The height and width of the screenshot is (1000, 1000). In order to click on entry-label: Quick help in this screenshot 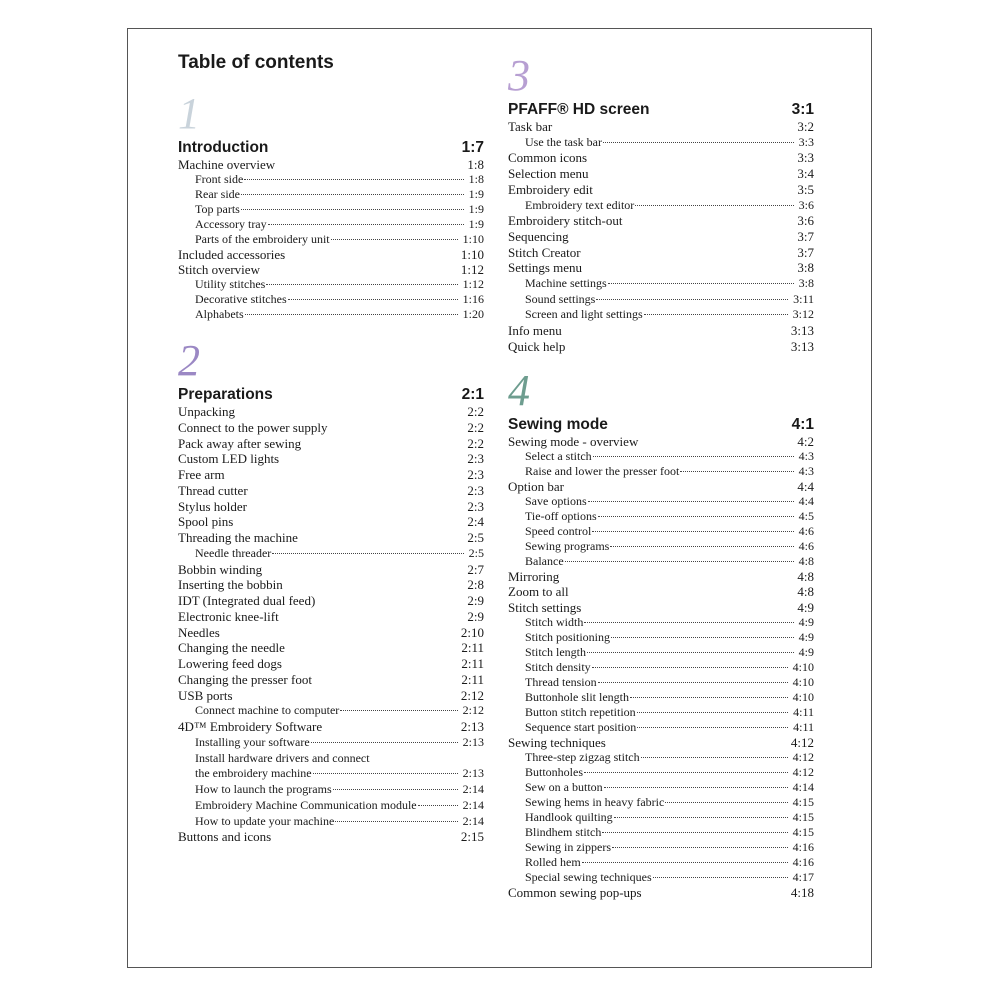, I will do `click(537, 346)`.